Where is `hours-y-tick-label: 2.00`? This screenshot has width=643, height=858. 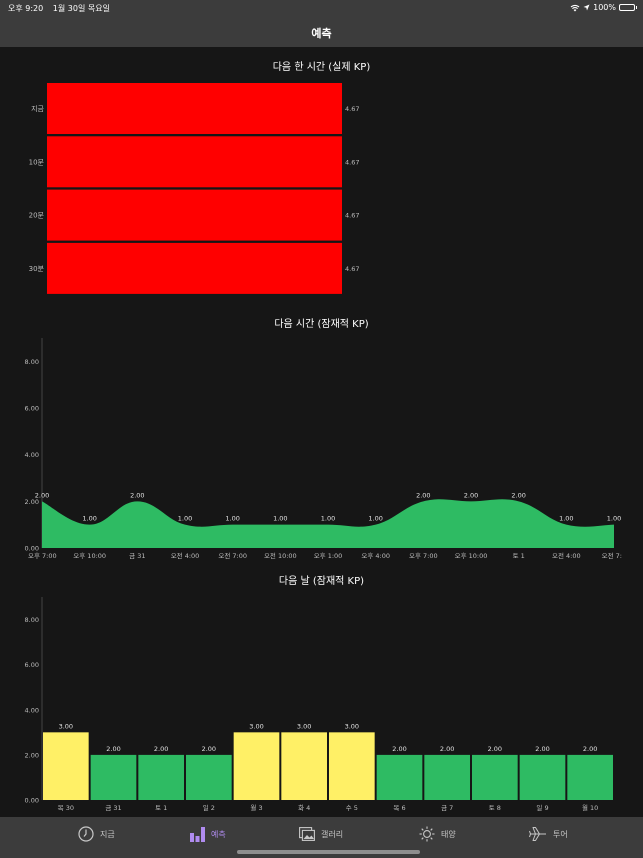
hours-y-tick-label: 2.00 is located at coordinates (32, 502).